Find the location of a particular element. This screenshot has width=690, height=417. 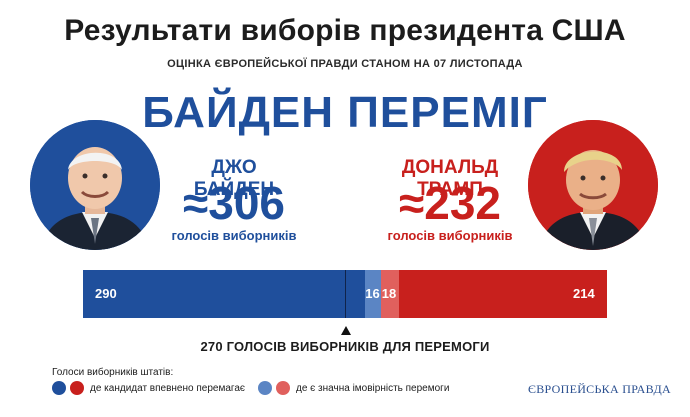

bar-segment-label-0: 290 is located at coordinates (106, 293).